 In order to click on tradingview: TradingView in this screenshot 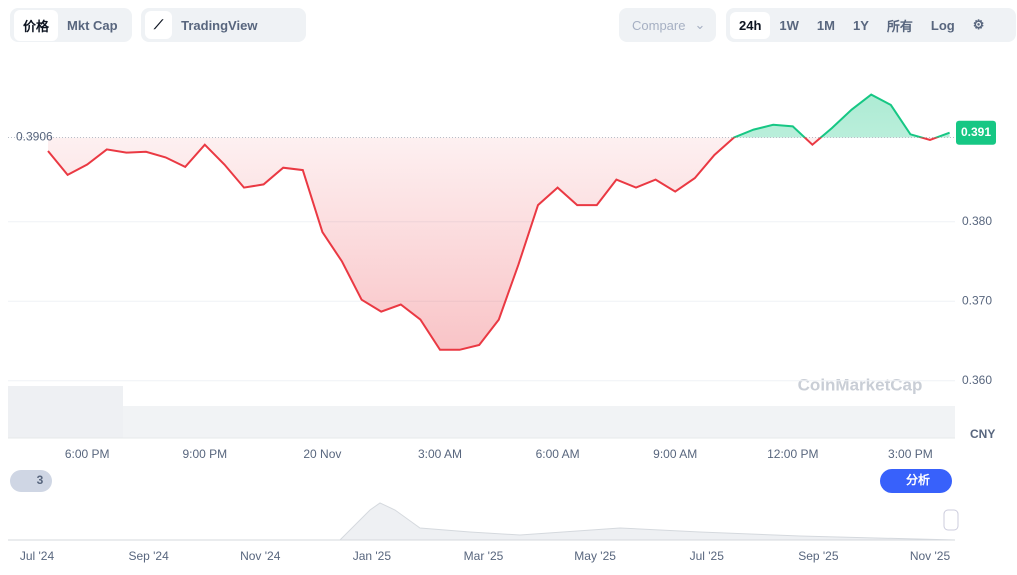, I will do `click(219, 25)`.